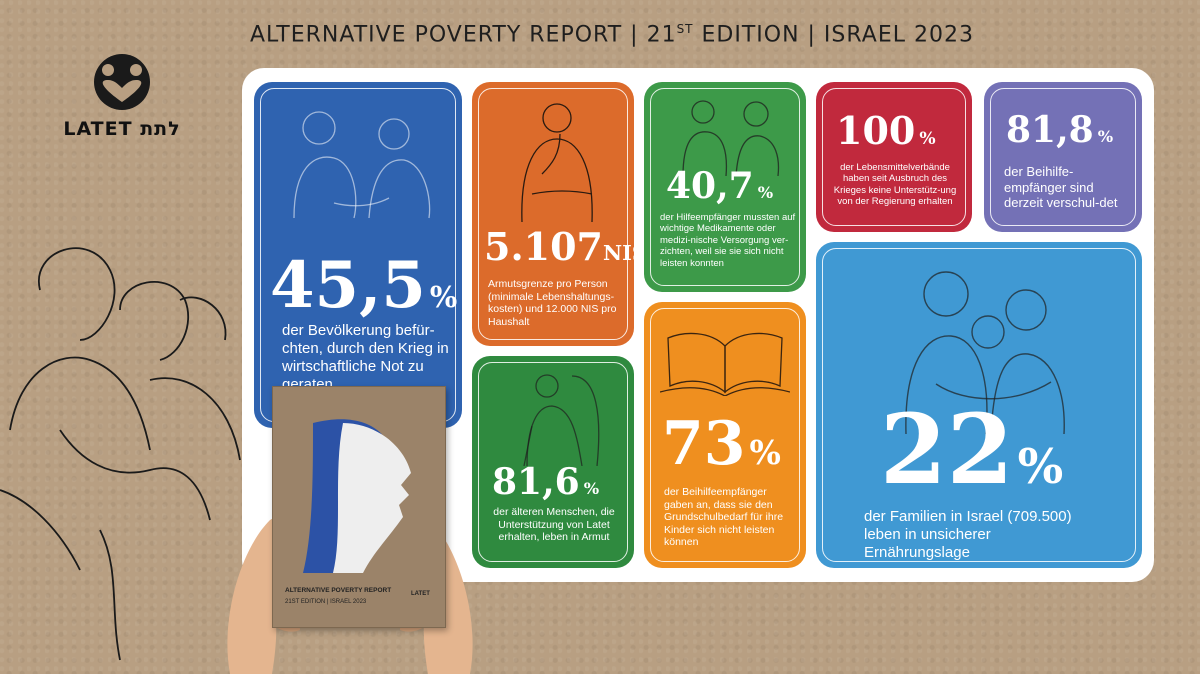 The image size is (1200, 674). Describe the element at coordinates (876, 130) in the screenshot. I see `stat-value: 100` at that location.